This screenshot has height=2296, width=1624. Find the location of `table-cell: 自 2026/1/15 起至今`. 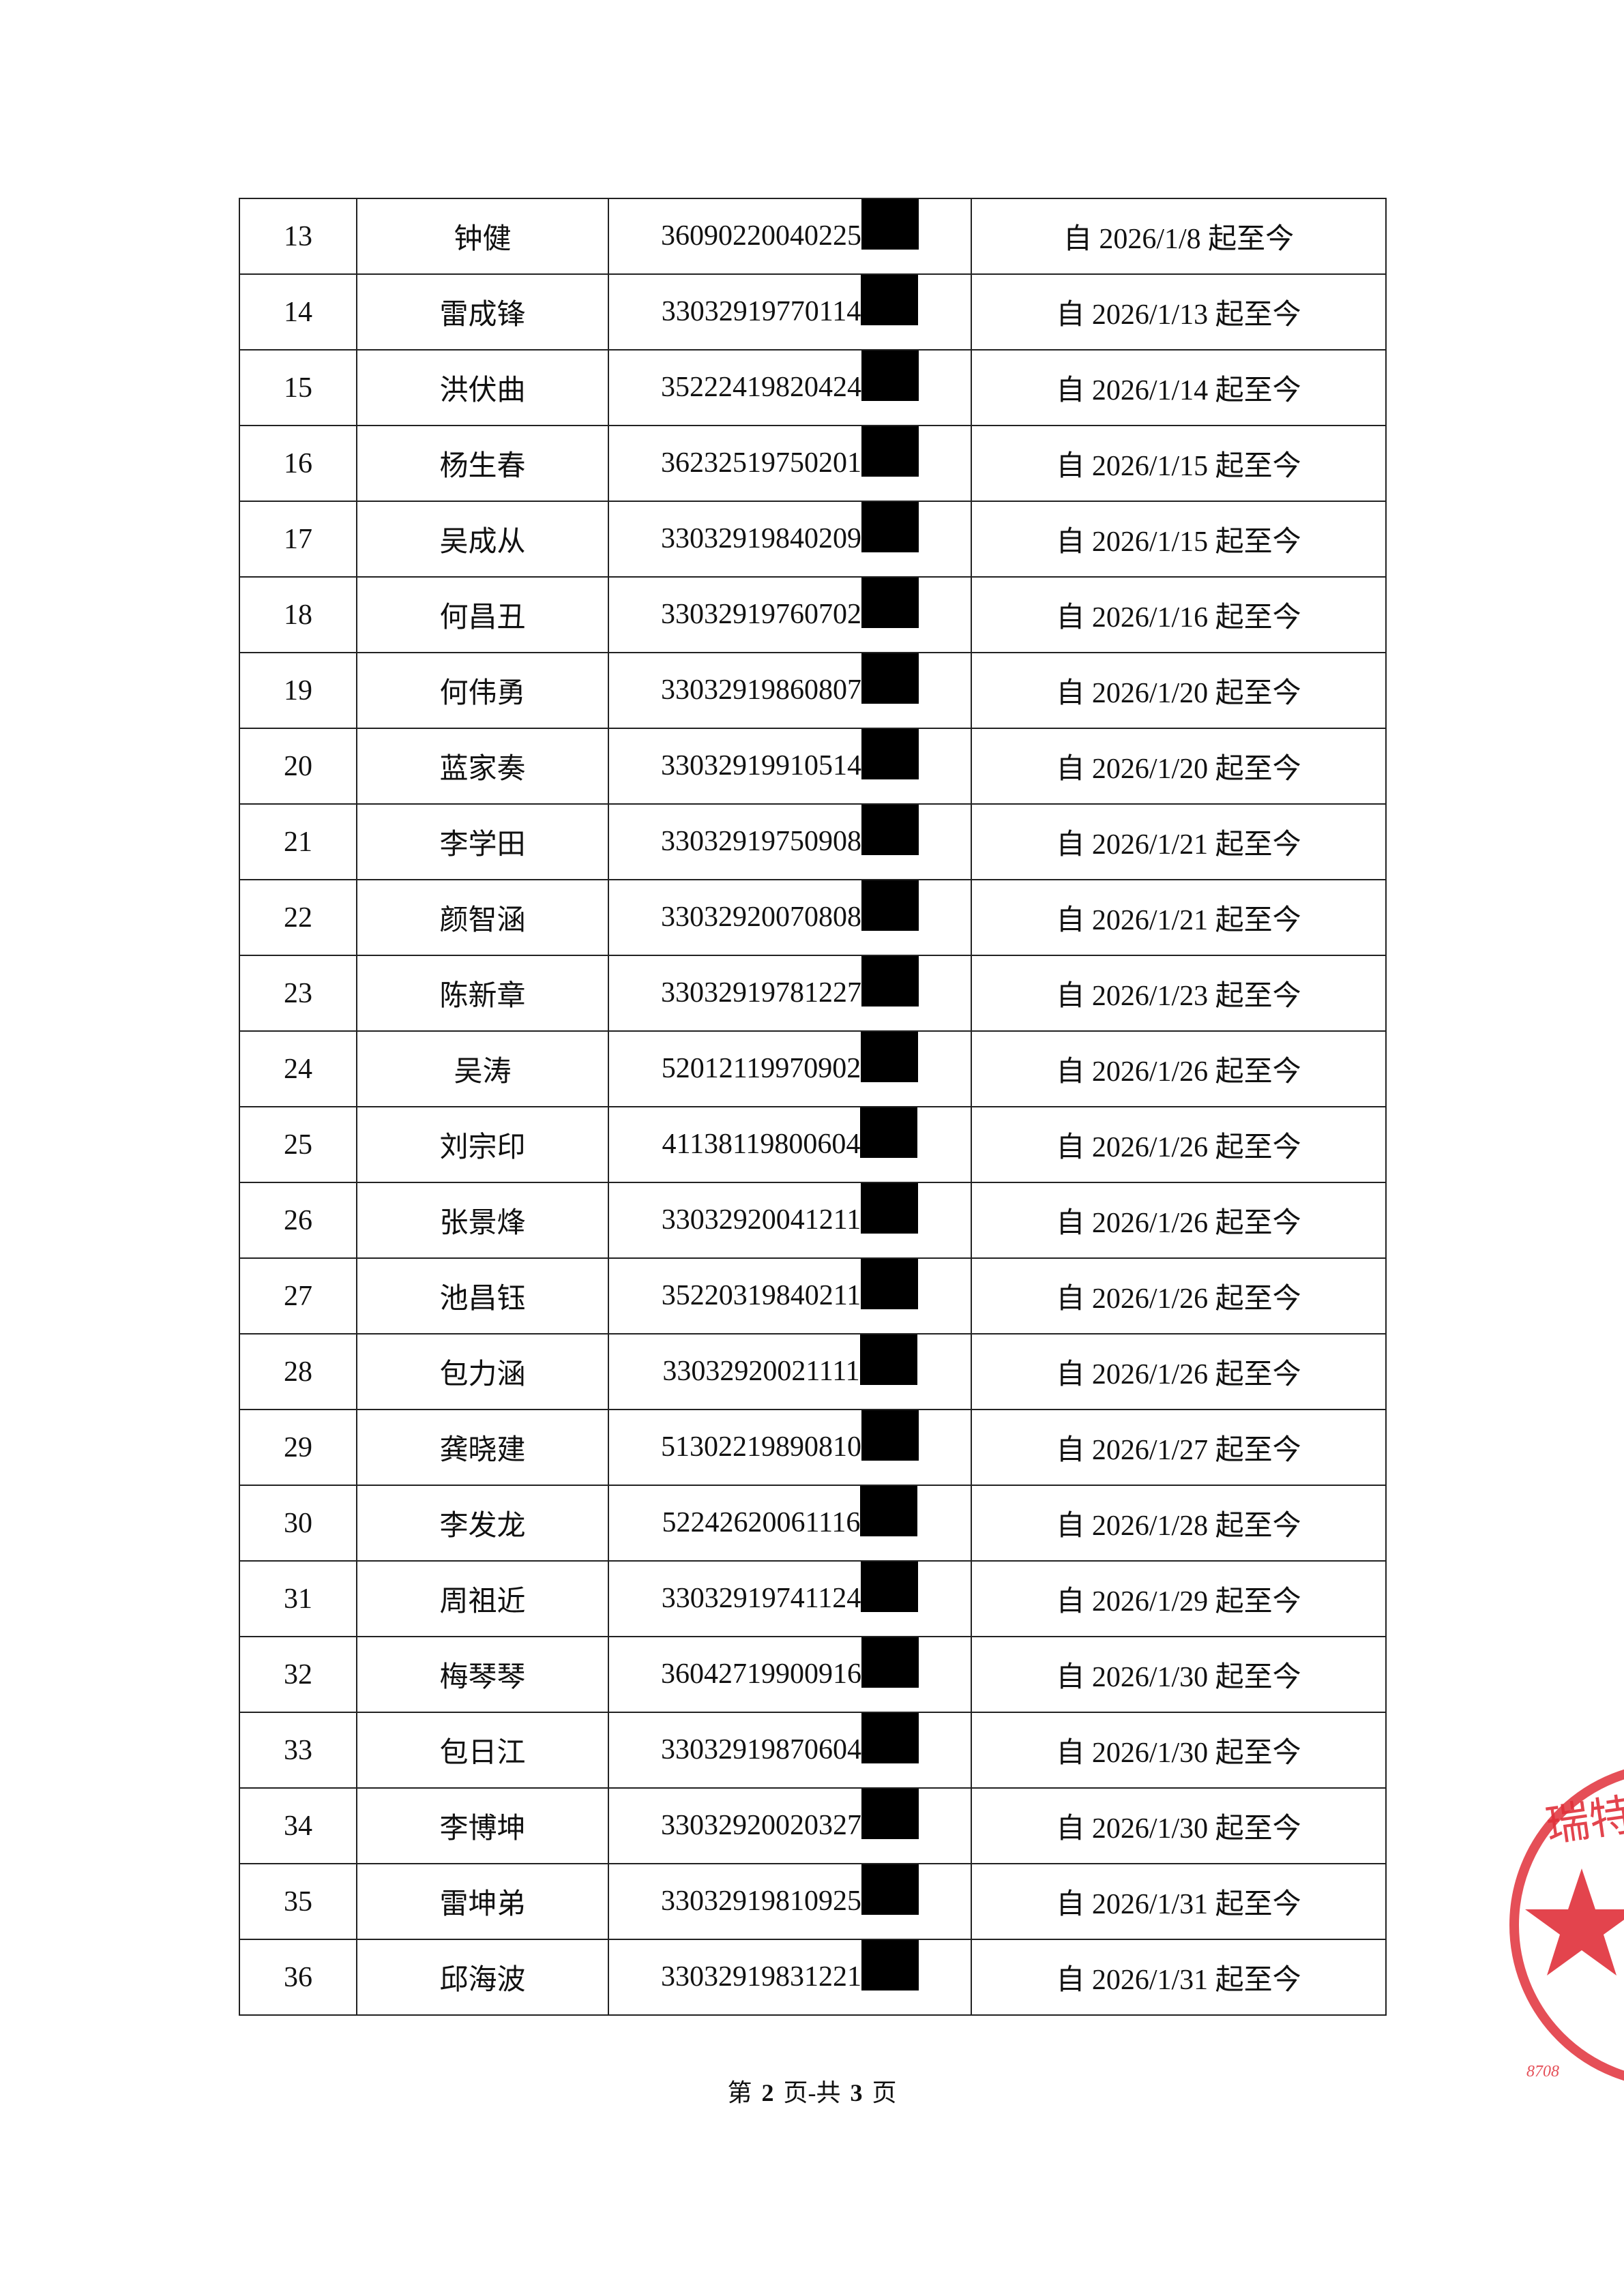

table-cell: 自 2026/1/15 起至今 is located at coordinates (1179, 463).